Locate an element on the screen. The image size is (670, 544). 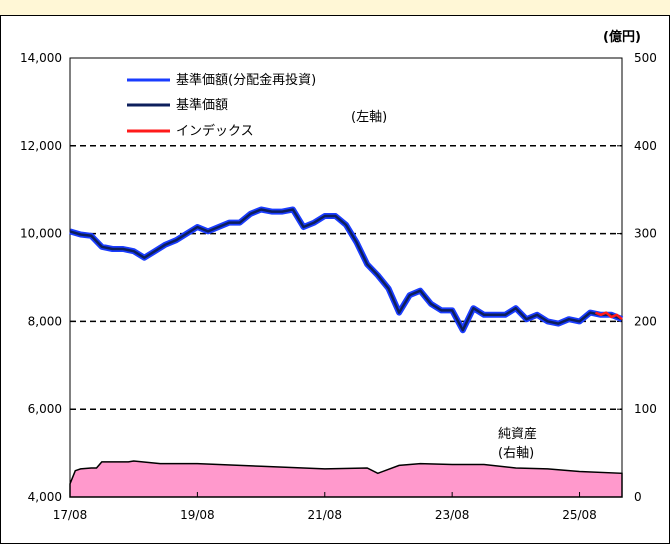
right-tick-label-1: 100 is located at coordinates (645, 409).